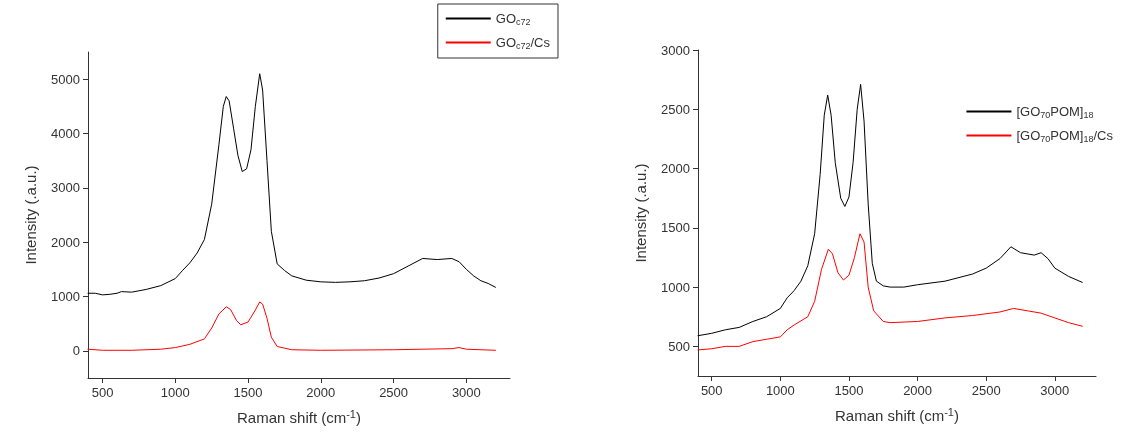 This screenshot has width=1125, height=432. Describe the element at coordinates (675, 228) in the screenshot. I see `y-tick-label: 1500` at that location.